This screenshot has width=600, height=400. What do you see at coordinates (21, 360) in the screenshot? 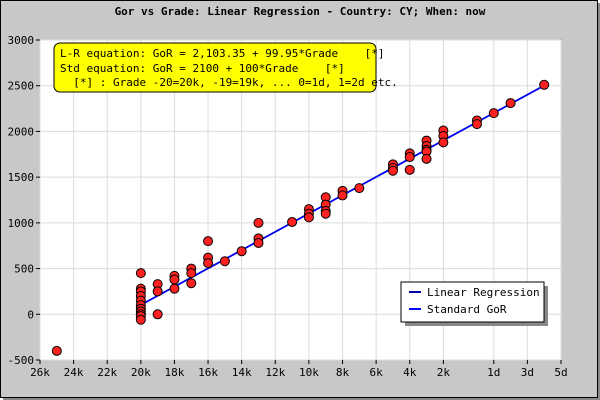
I see `y-tick-label: -500` at bounding box center [21, 360].